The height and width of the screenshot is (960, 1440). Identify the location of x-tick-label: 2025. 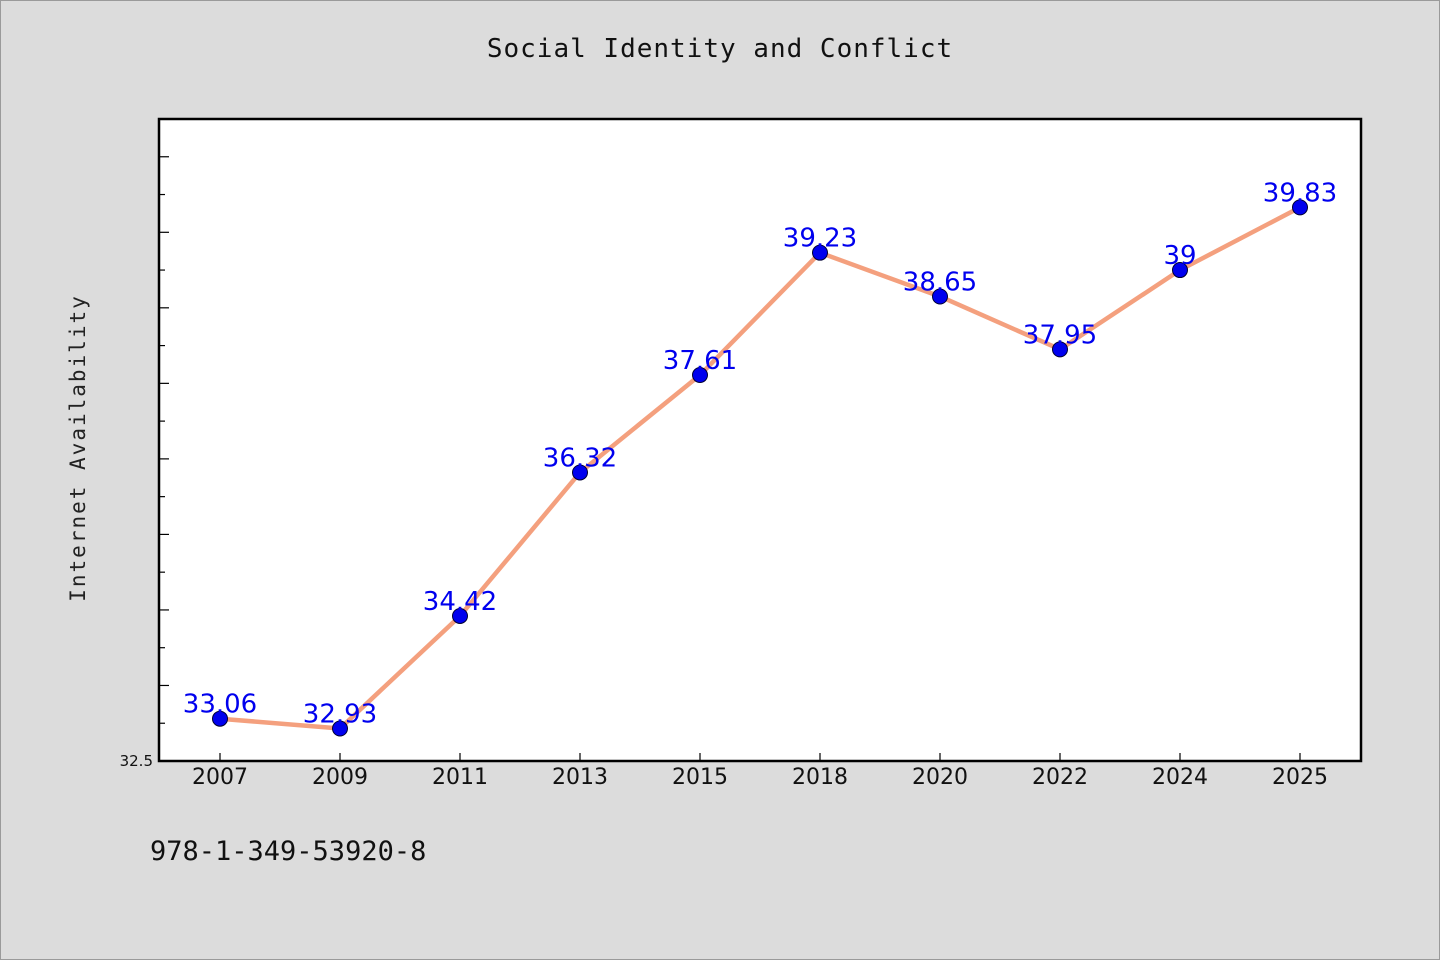
(1300, 777).